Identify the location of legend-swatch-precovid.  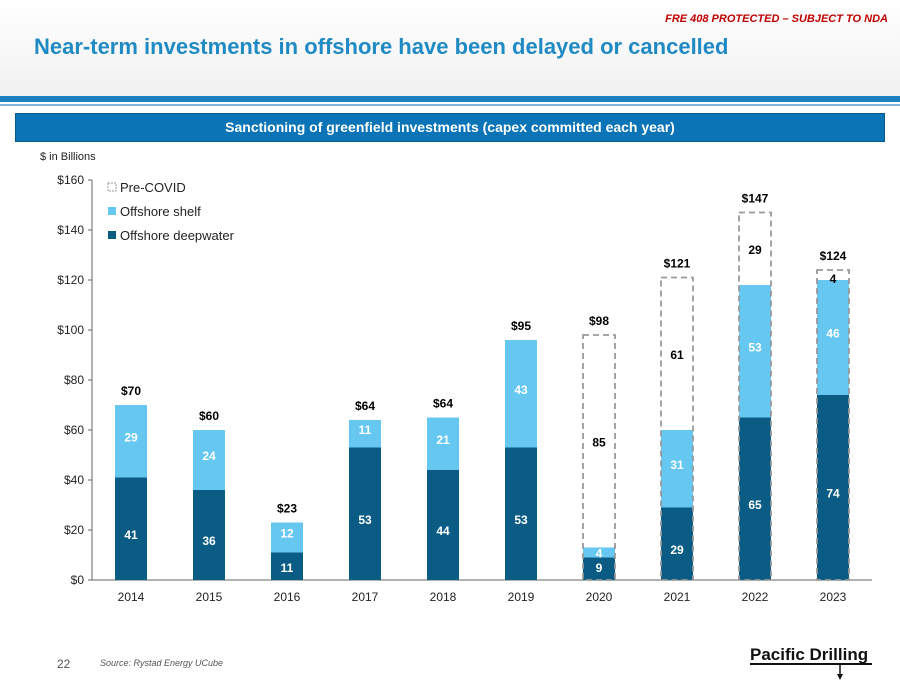
(112, 187).